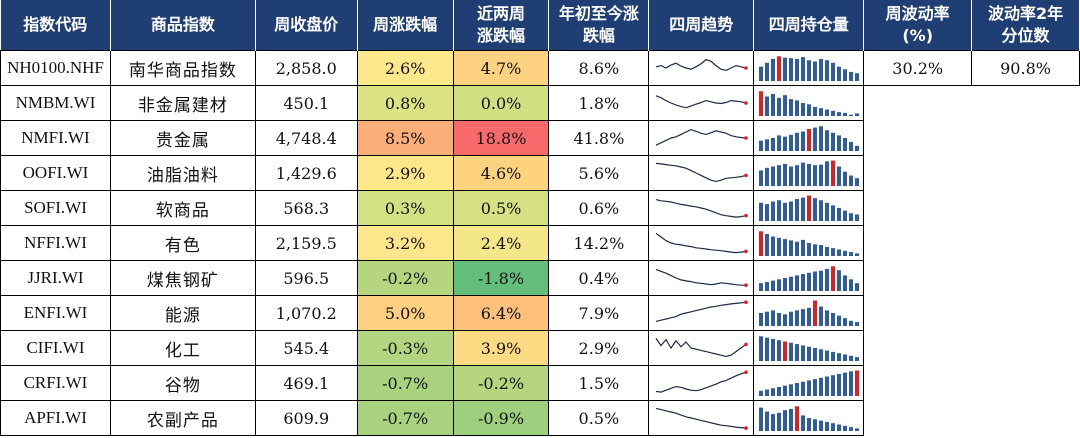 This screenshot has height=438, width=1080. Describe the element at coordinates (182, 243) in the screenshot. I see `index-name-cell: 有色` at that location.